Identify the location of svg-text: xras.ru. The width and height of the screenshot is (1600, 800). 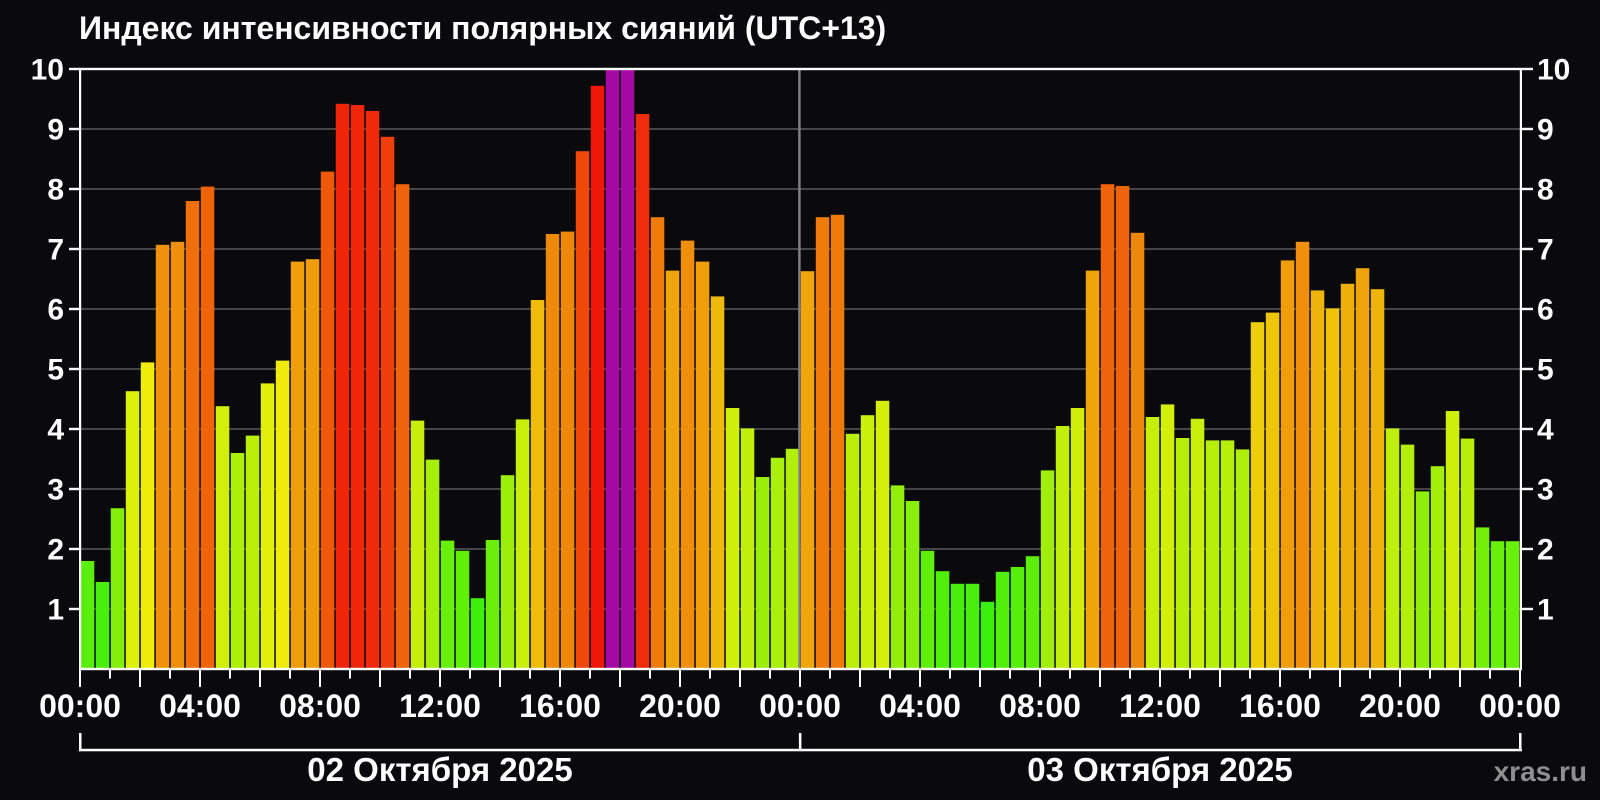
(1540, 771).